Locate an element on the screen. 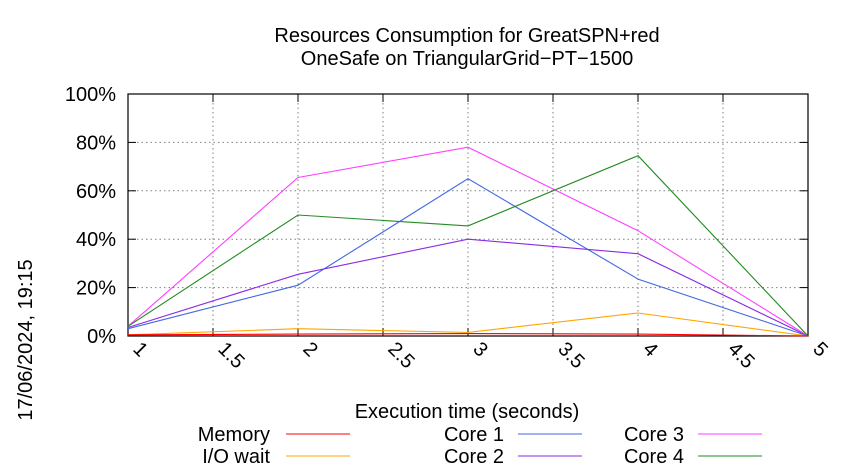 This screenshot has width=850, height=475. chart-title: Resources Consumption for GreatSPN+red is located at coordinates (466, 36).